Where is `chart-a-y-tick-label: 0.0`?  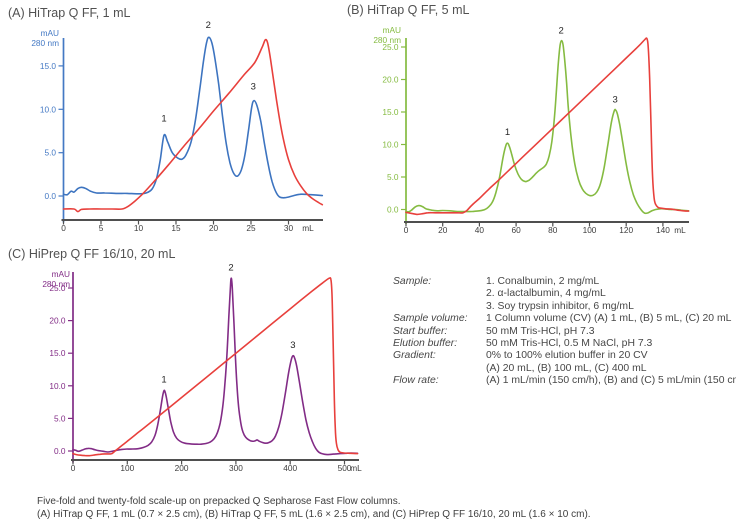 chart-a-y-tick-label: 0.0 is located at coordinates (50, 196).